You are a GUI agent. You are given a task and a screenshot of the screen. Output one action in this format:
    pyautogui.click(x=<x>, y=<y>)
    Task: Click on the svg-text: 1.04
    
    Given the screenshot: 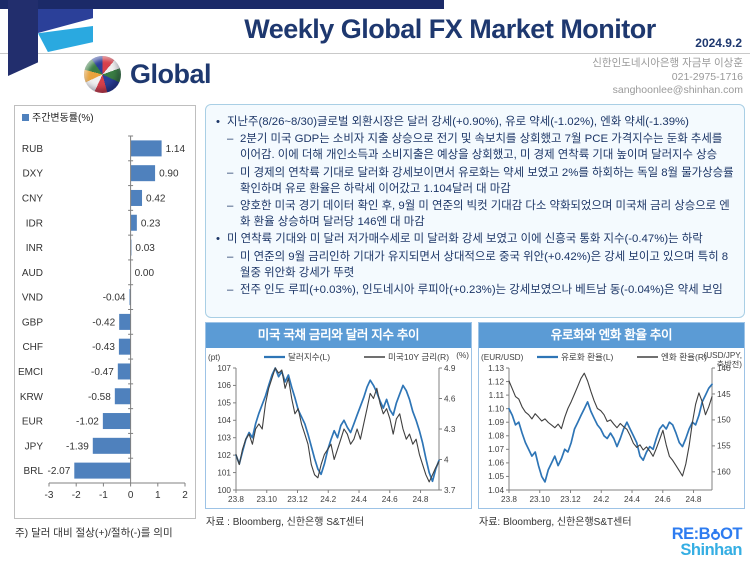 What is the action you would take?
    pyautogui.click(x=496, y=490)
    